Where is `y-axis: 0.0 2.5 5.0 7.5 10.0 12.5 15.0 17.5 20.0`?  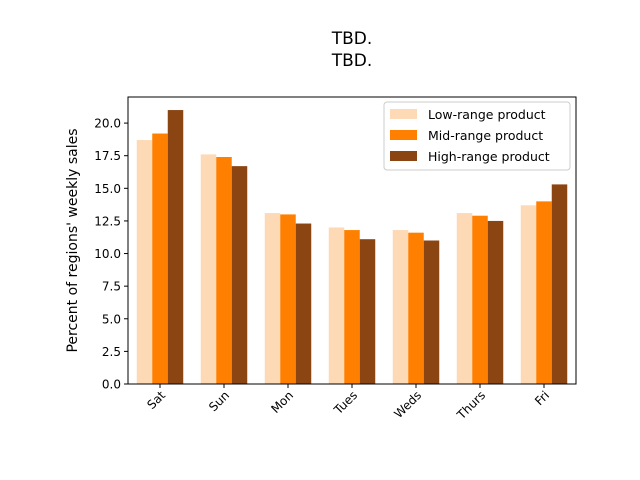 y-axis: 0.0 2.5 5.0 7.5 10.0 12.5 15.0 17.5 20.0 is located at coordinates (111, 254).